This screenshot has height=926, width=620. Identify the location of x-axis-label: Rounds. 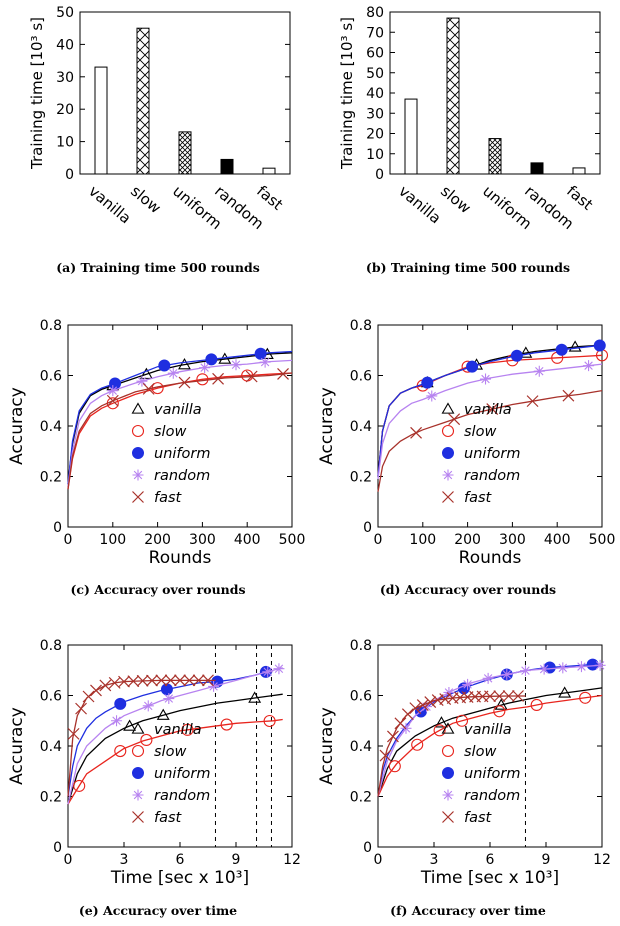
(490, 558).